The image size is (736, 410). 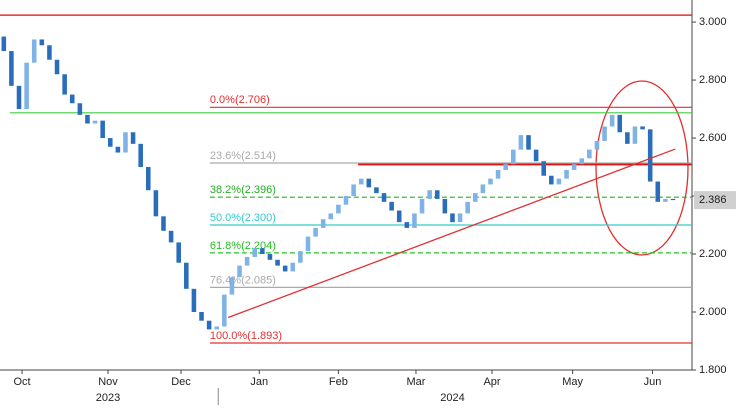 I want to click on x-tick-label: Oct, so click(x=21, y=382).